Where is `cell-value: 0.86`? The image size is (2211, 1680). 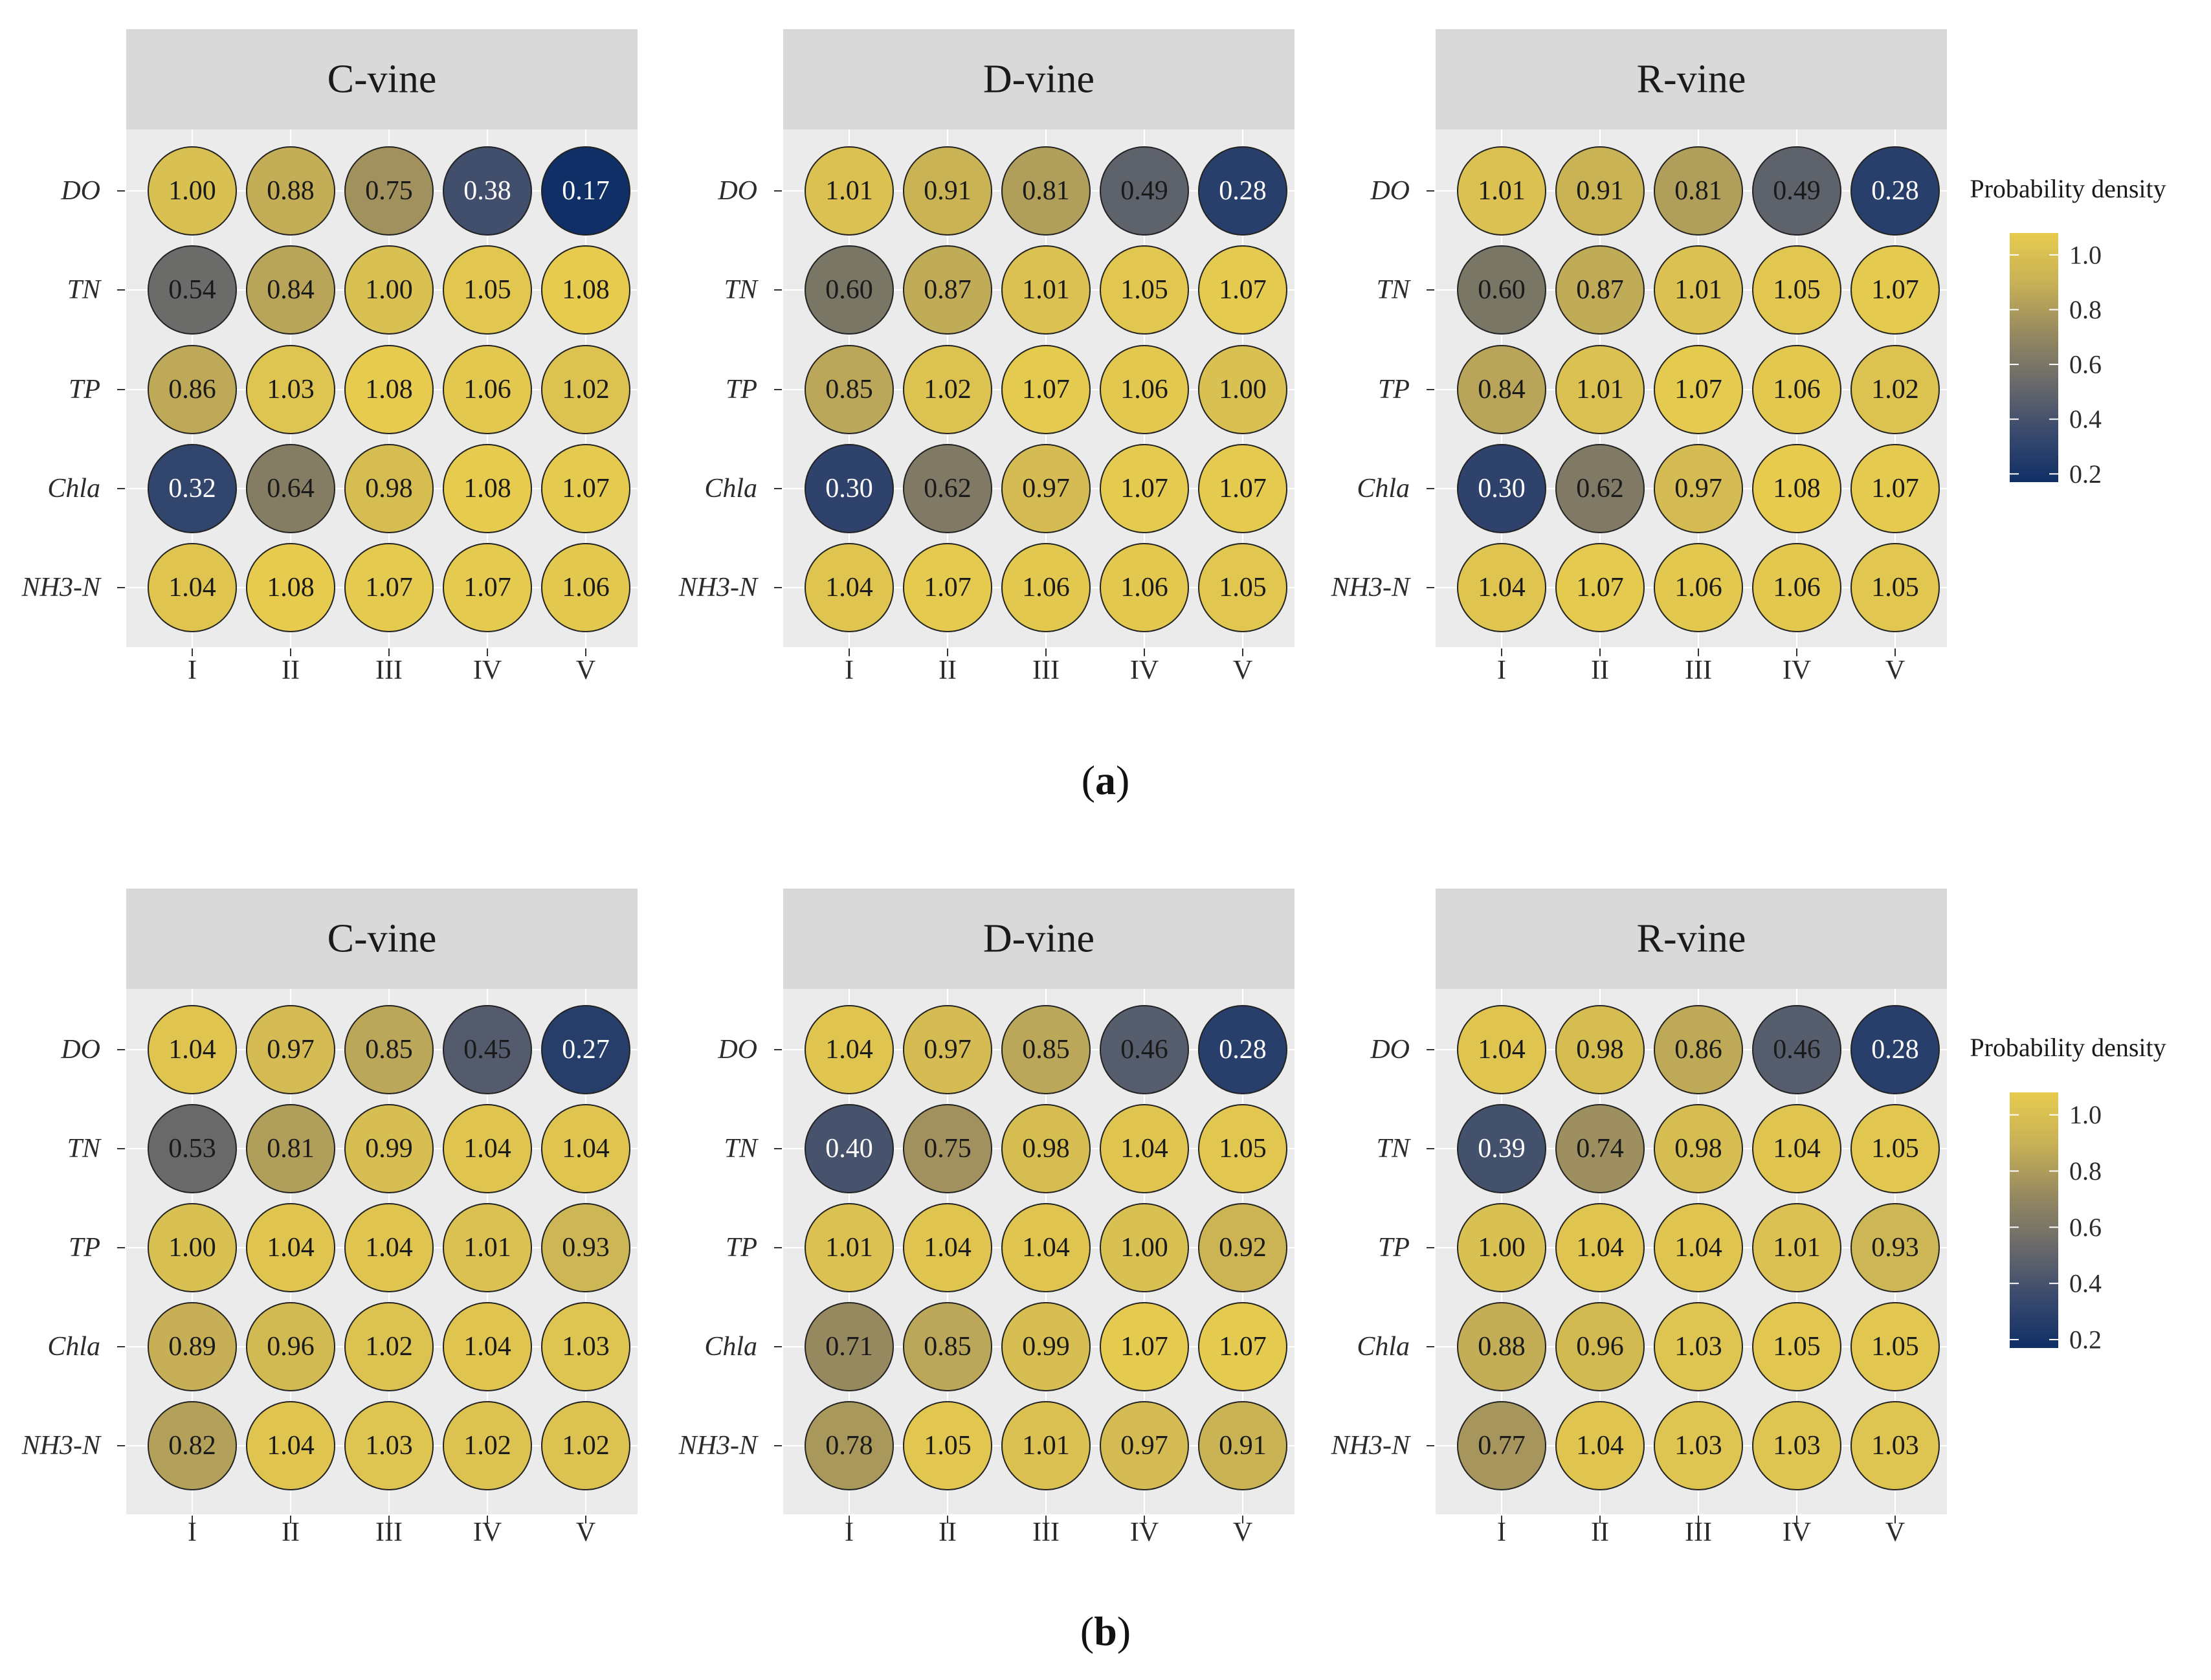
cell-value: 0.86 is located at coordinates (1698, 1050).